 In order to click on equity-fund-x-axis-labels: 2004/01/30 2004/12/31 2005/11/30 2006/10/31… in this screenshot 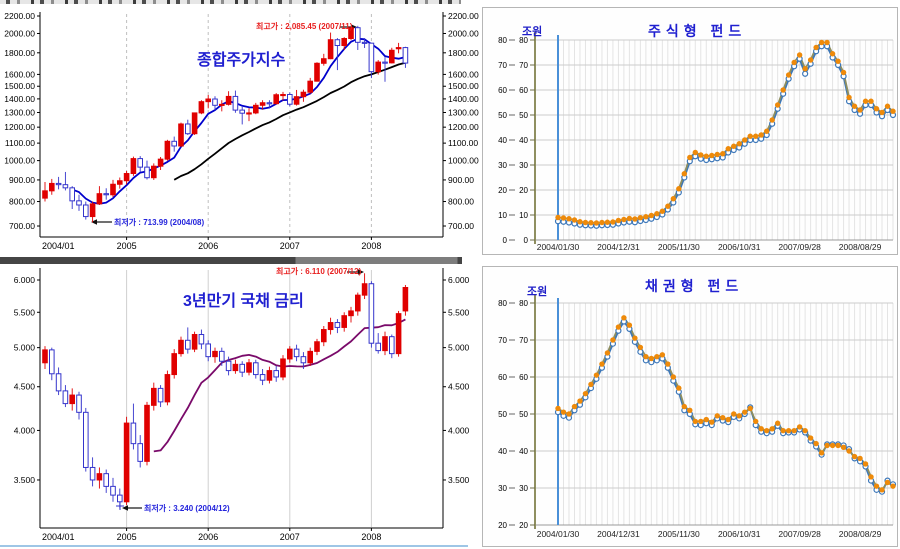, I will do `click(709, 247)`.